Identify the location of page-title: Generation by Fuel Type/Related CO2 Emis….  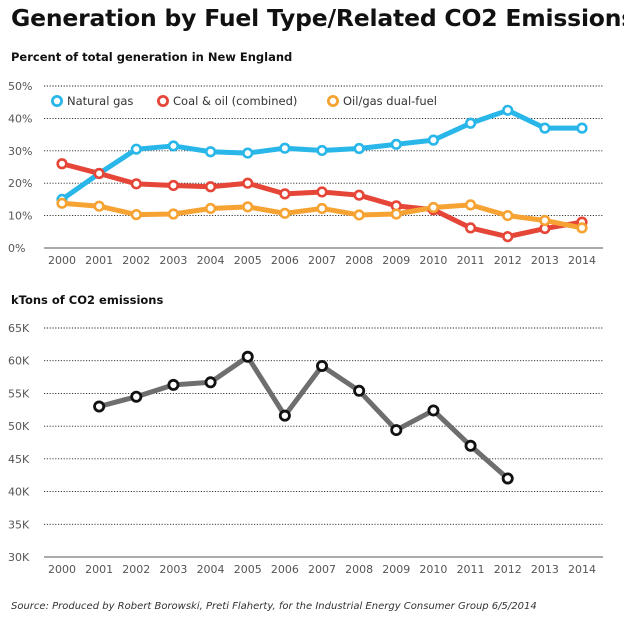
(317, 18).